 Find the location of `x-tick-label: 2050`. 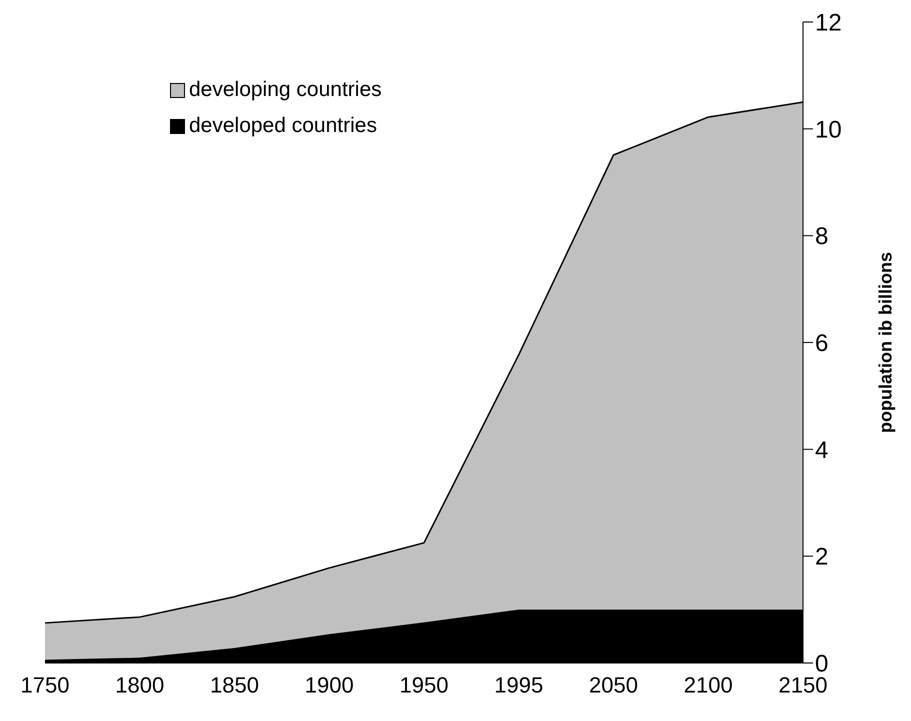

x-tick-label: 2050 is located at coordinates (613, 685).